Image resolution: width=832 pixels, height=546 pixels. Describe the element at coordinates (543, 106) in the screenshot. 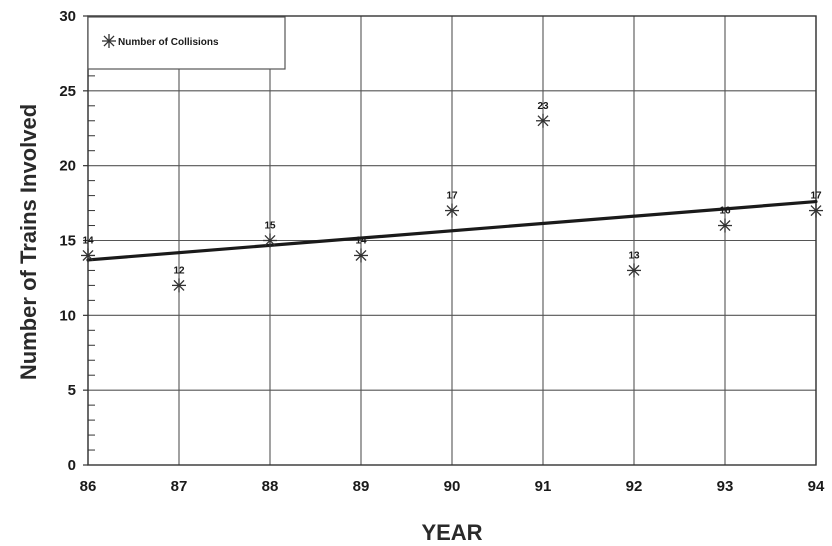

I see `data-label-91: 23` at that location.